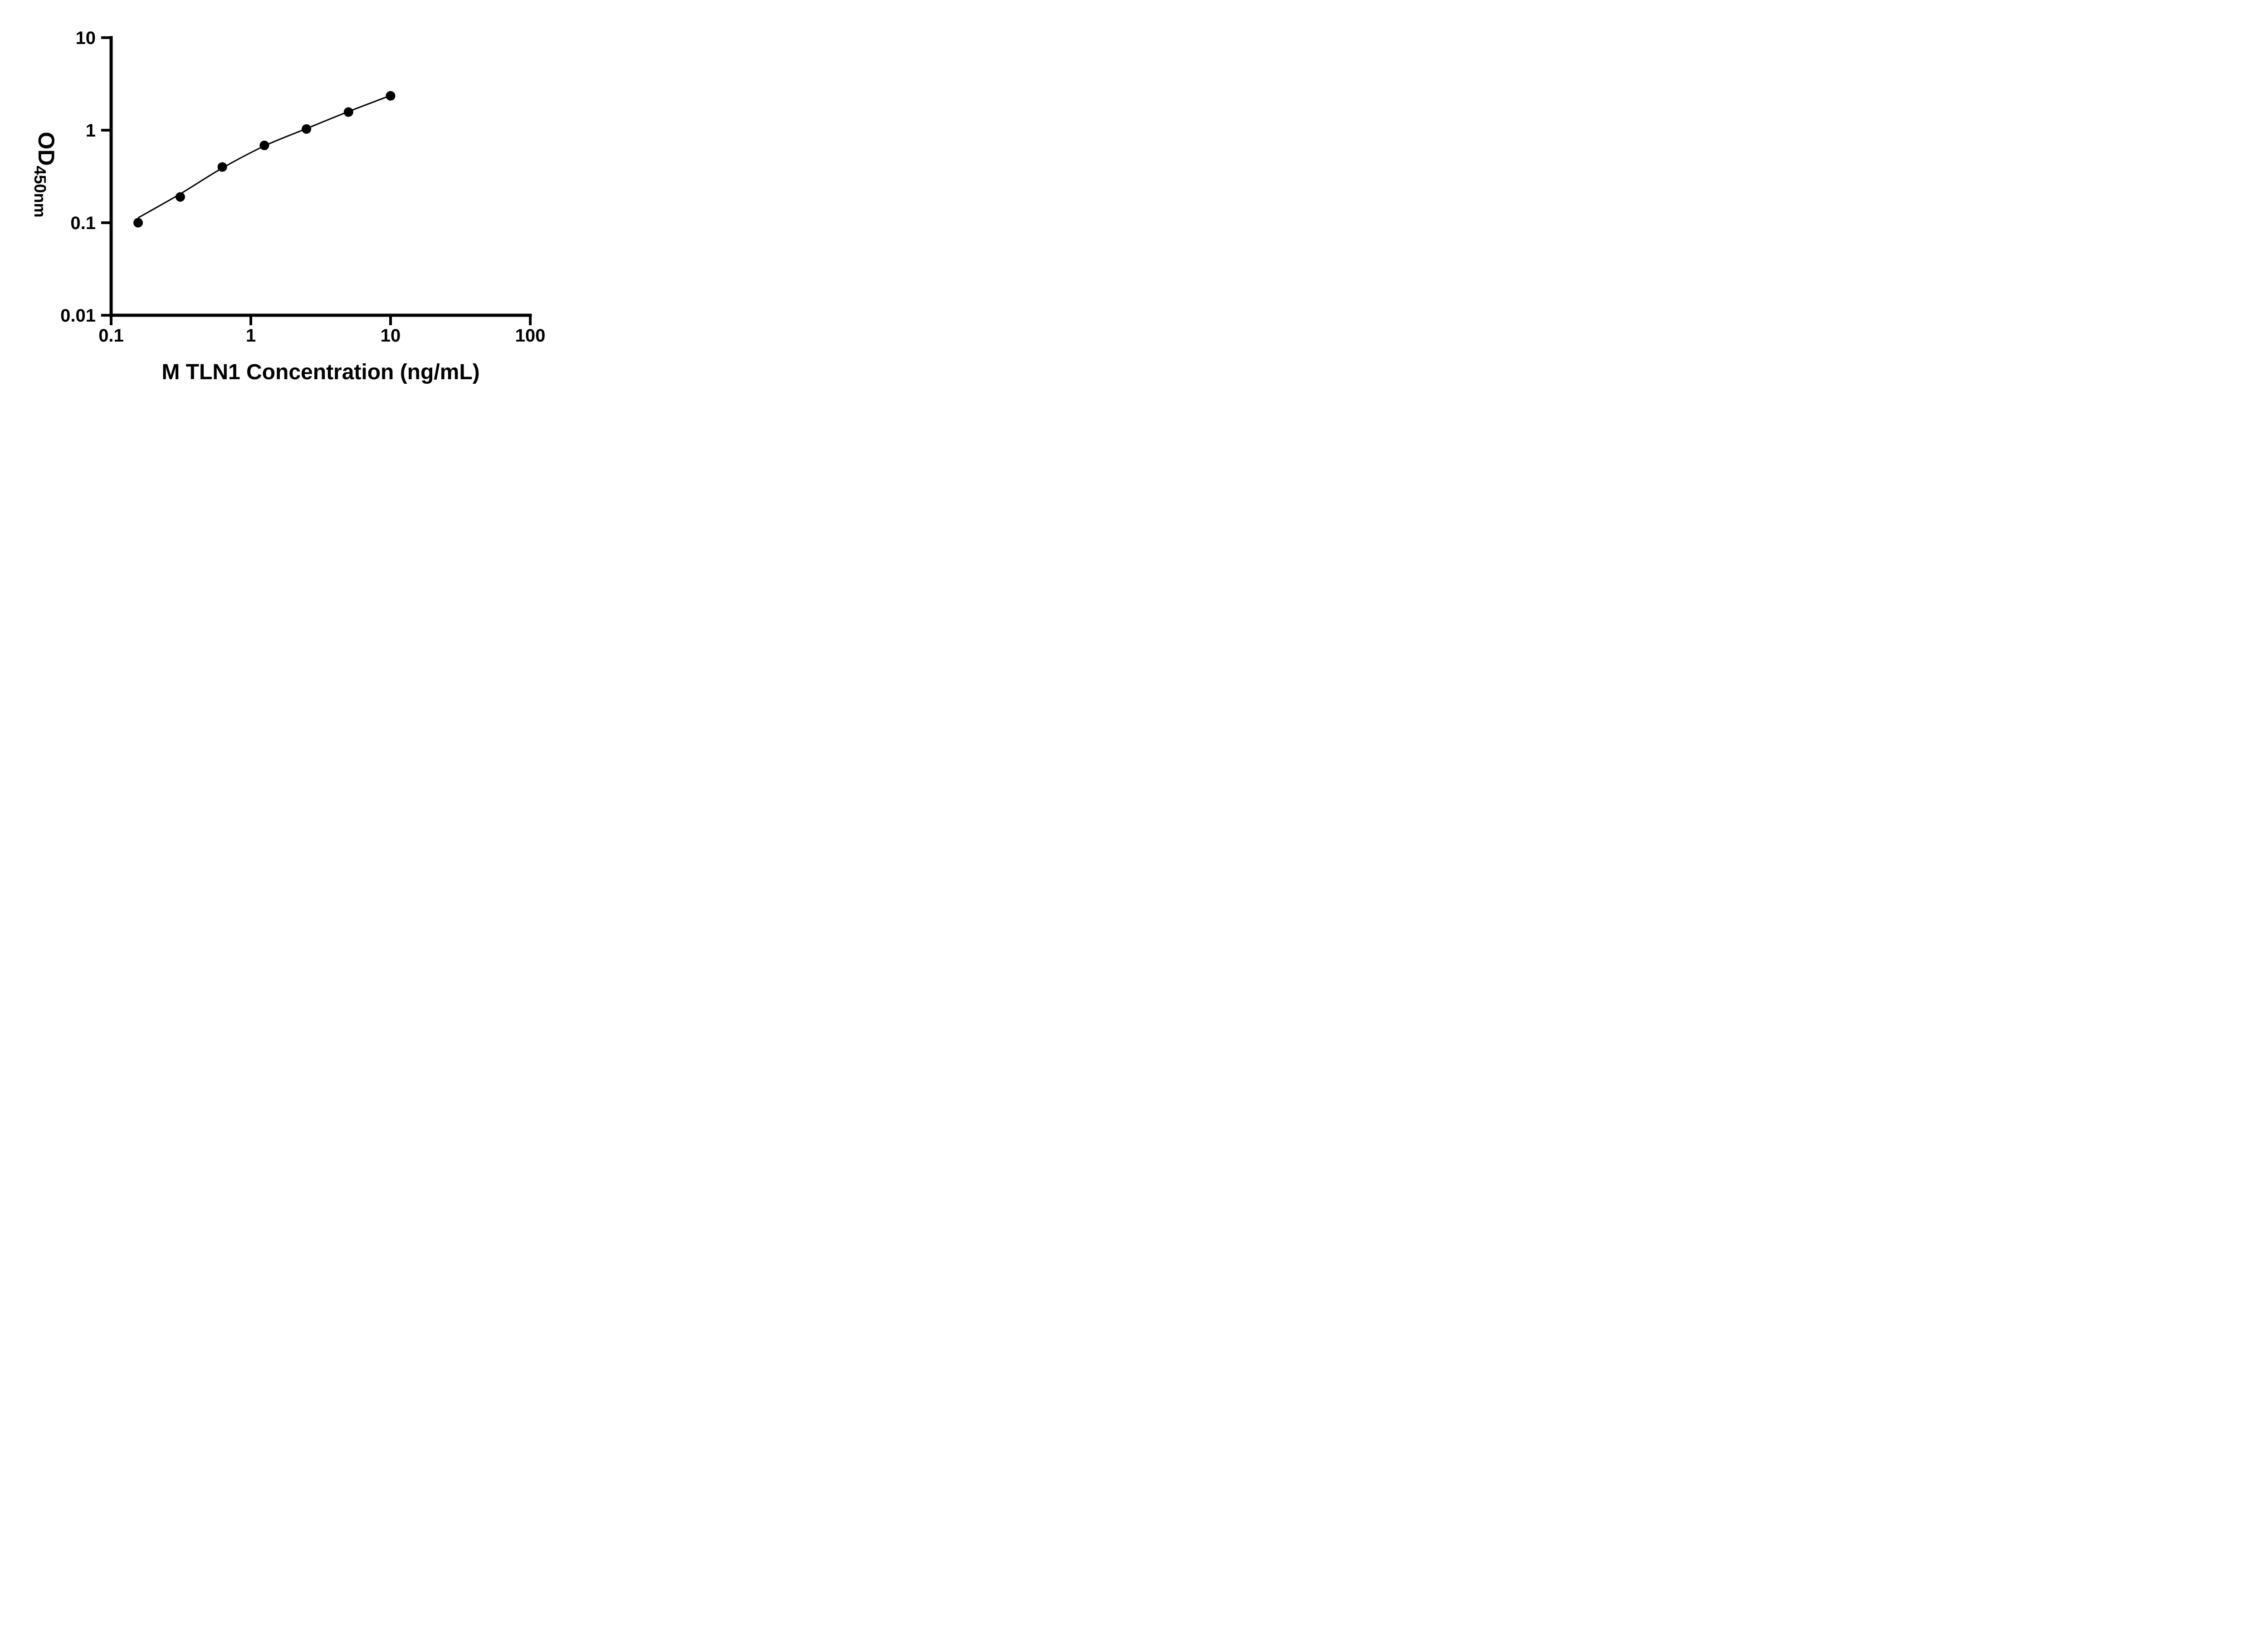  Describe the element at coordinates (251, 336) in the screenshot. I see `x-tick-label: 1` at that location.